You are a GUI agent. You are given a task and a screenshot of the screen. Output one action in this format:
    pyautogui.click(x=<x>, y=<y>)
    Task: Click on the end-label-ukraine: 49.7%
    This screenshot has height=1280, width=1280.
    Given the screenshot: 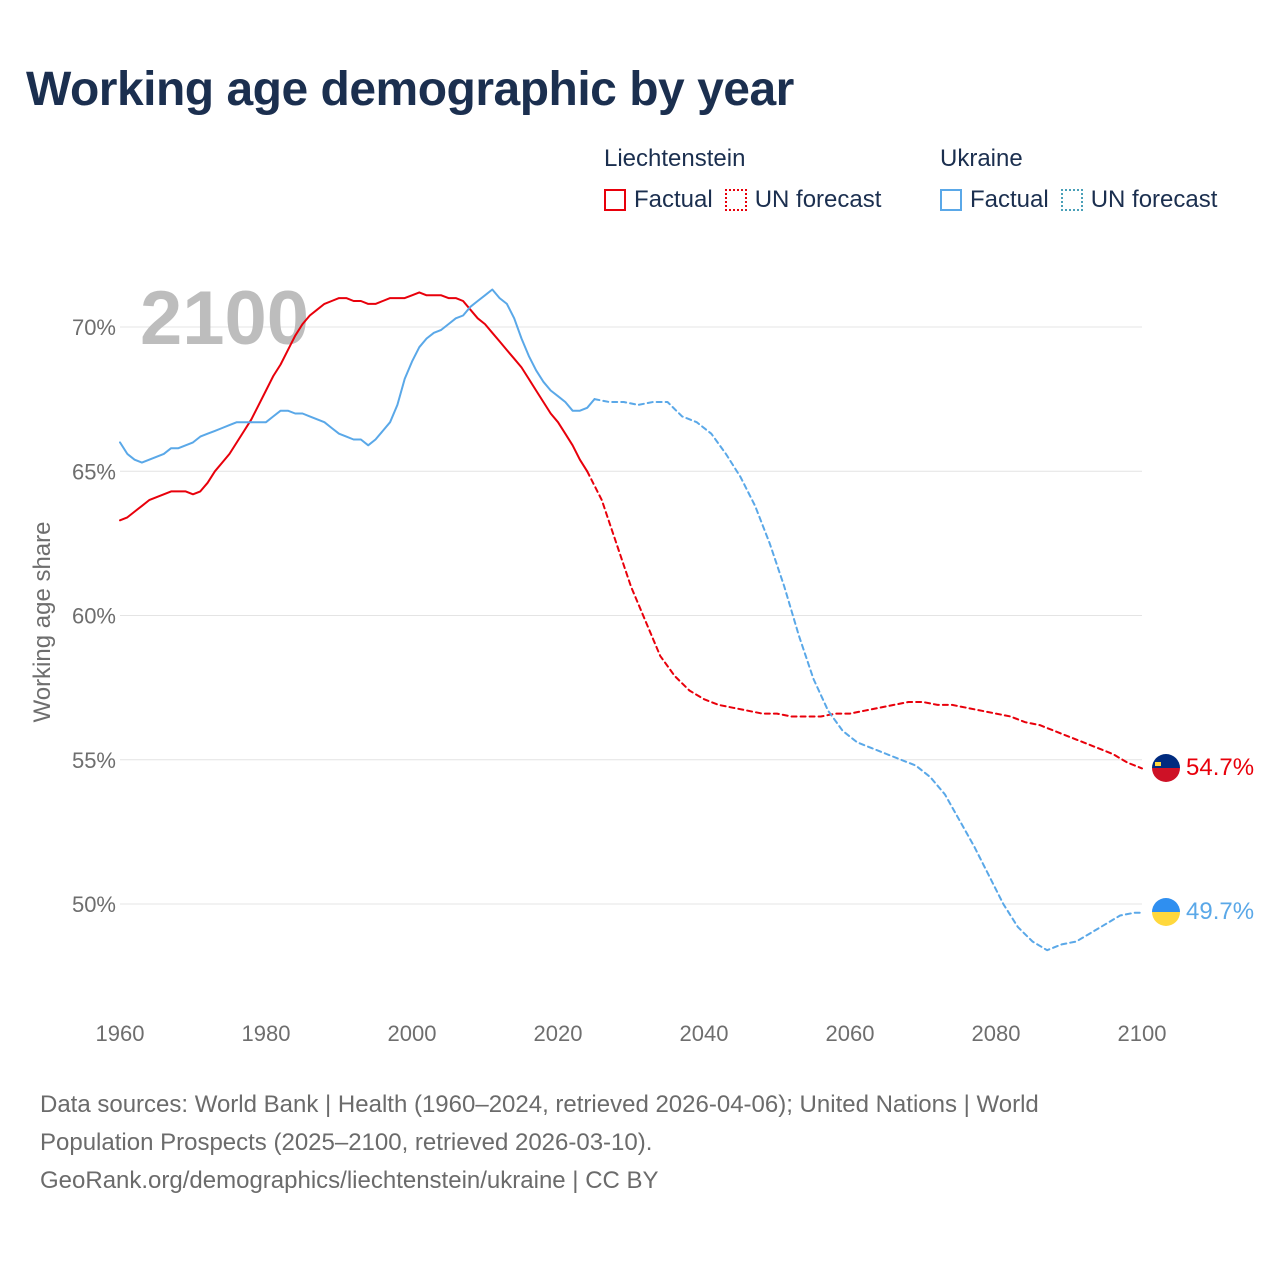 What is the action you would take?
    pyautogui.click(x=1220, y=911)
    